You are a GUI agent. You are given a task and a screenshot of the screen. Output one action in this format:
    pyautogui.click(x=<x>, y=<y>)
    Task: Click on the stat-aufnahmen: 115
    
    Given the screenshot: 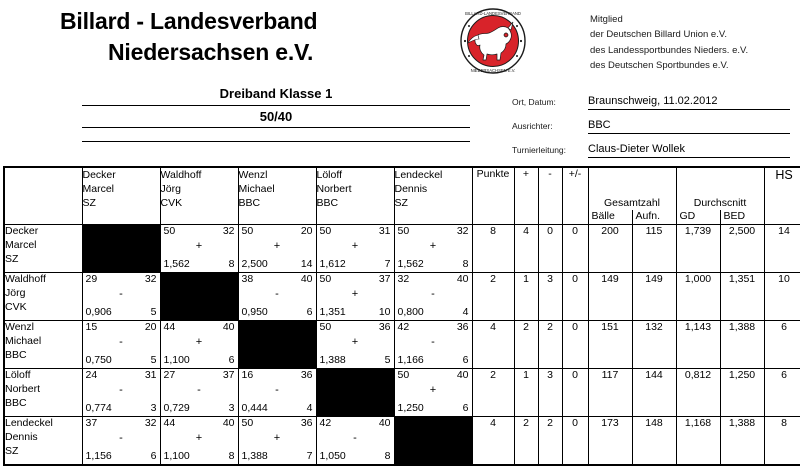 What is the action you would take?
    pyautogui.click(x=654, y=248)
    